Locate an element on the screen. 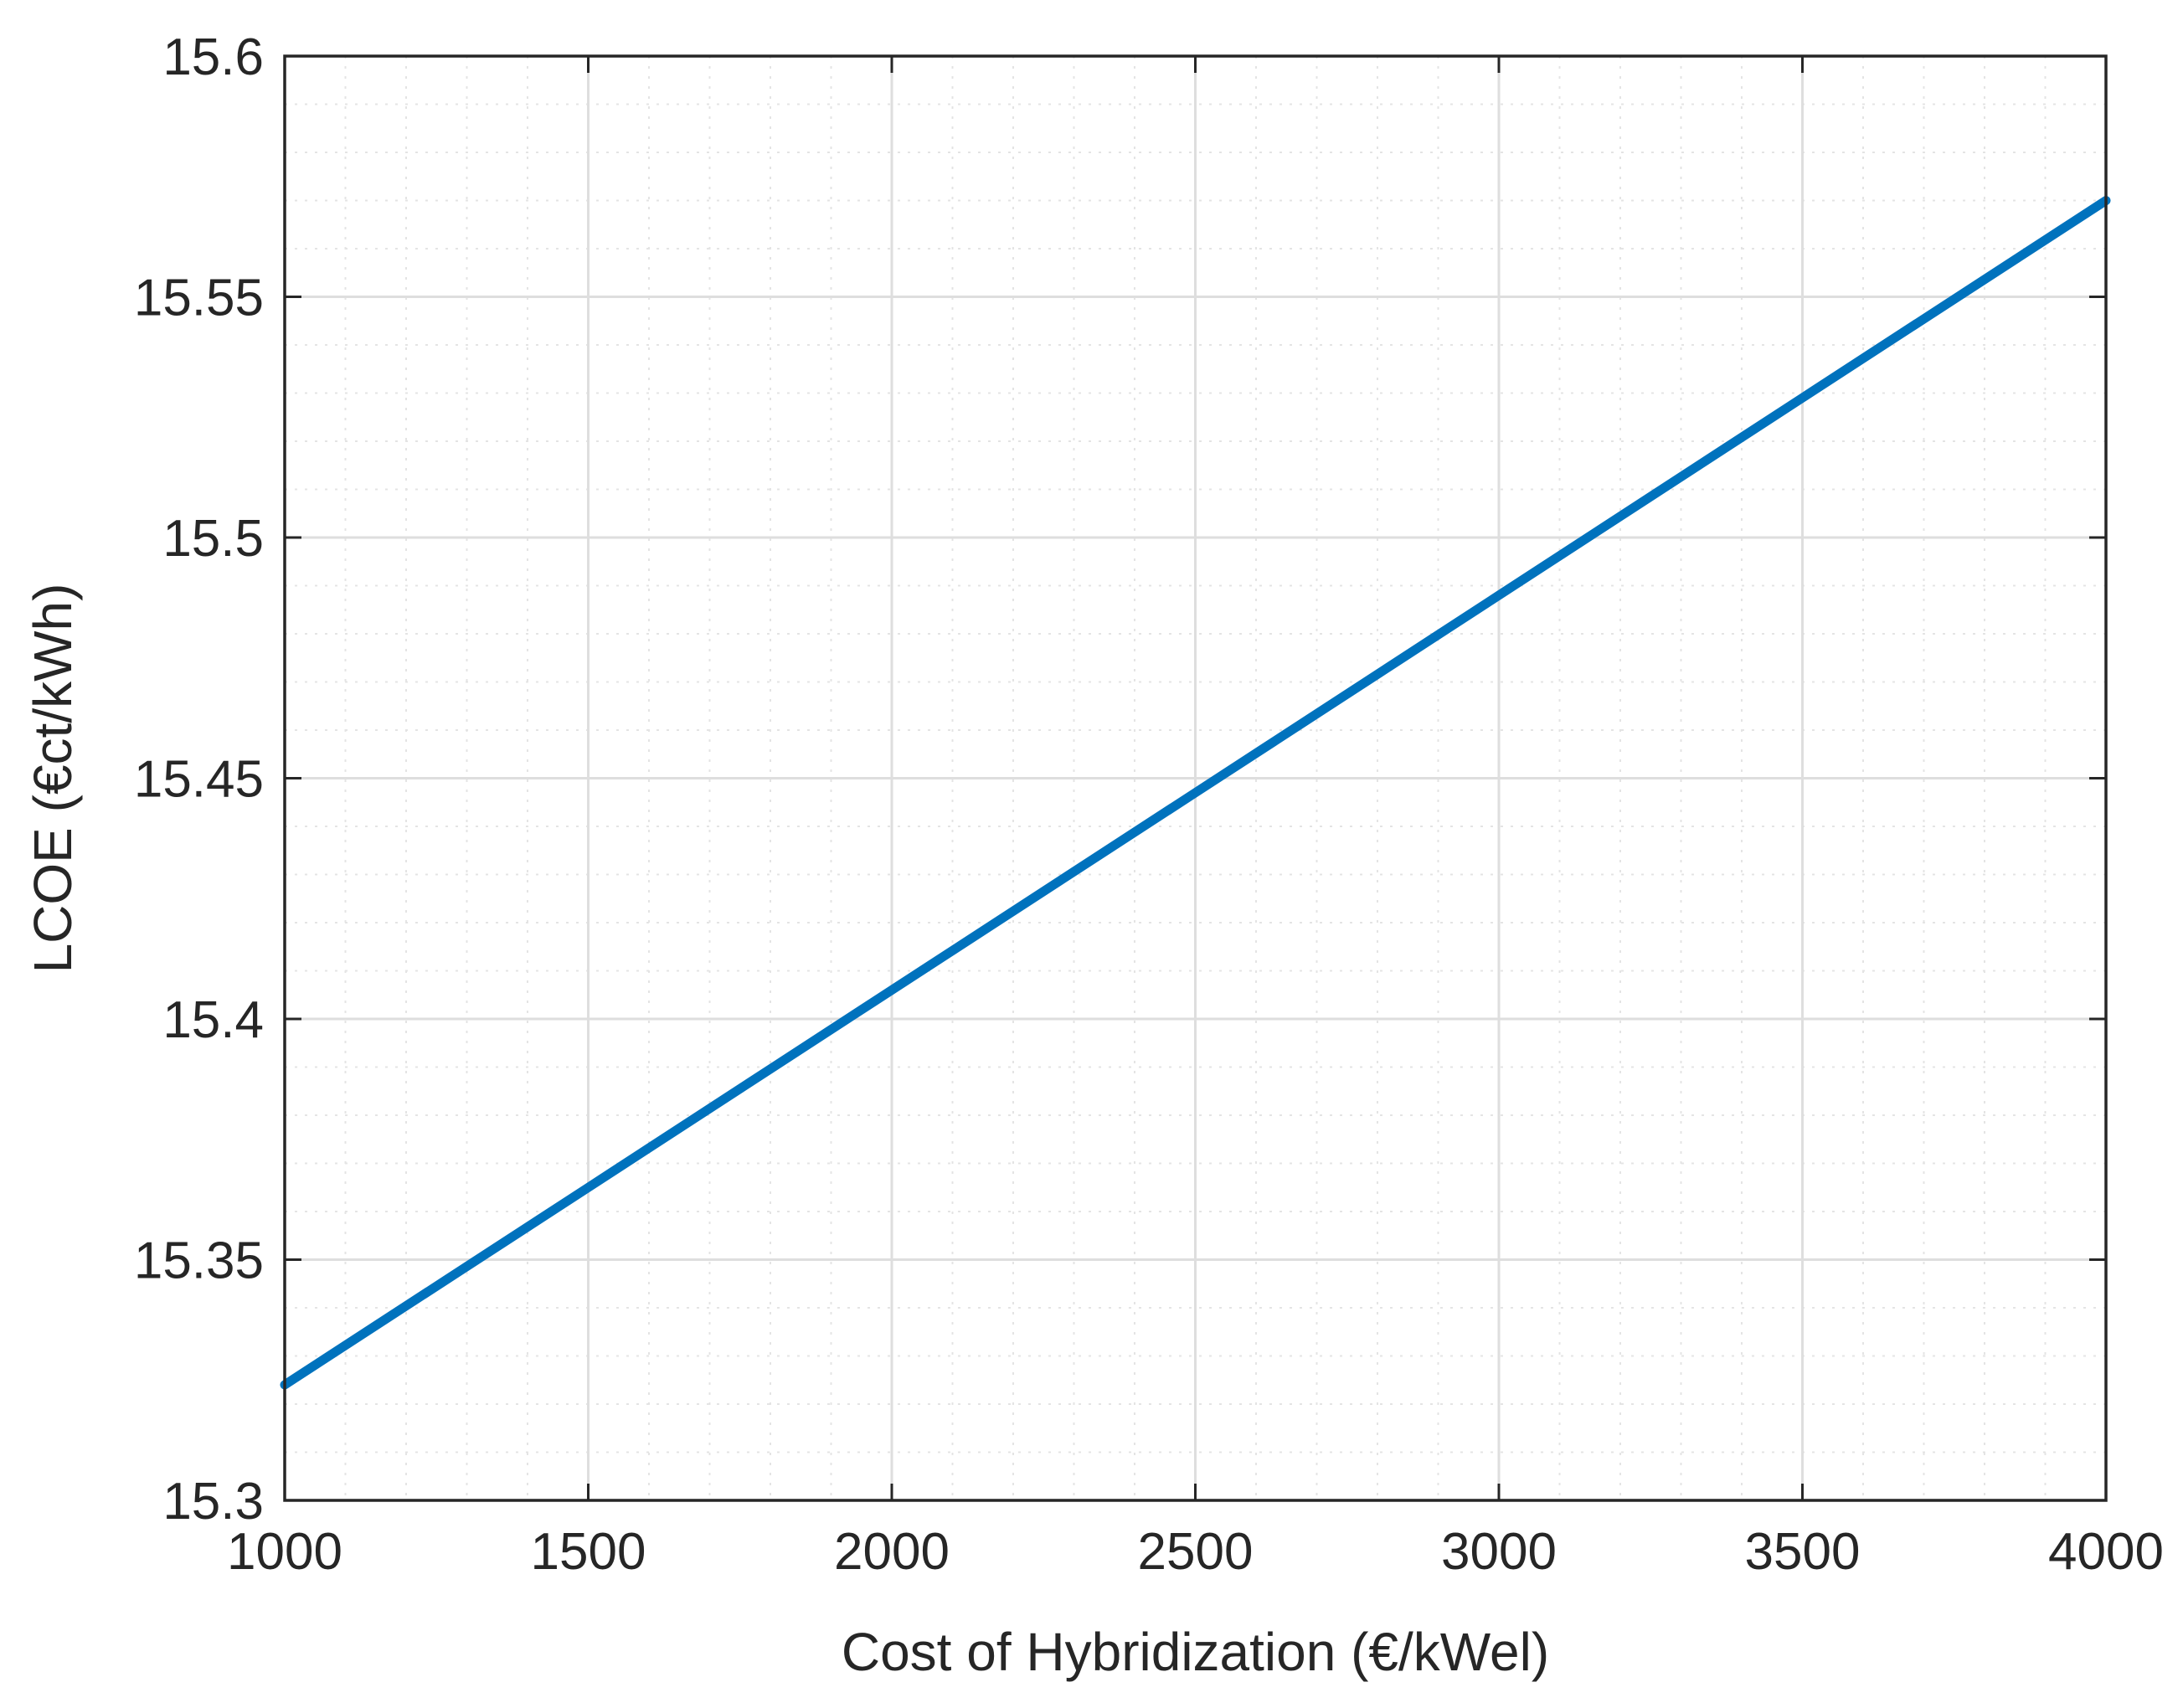 This screenshot has height=1708, width=2183. x-axis-label: Cost of Hybridization (€/kWel) is located at coordinates (1195, 1652).